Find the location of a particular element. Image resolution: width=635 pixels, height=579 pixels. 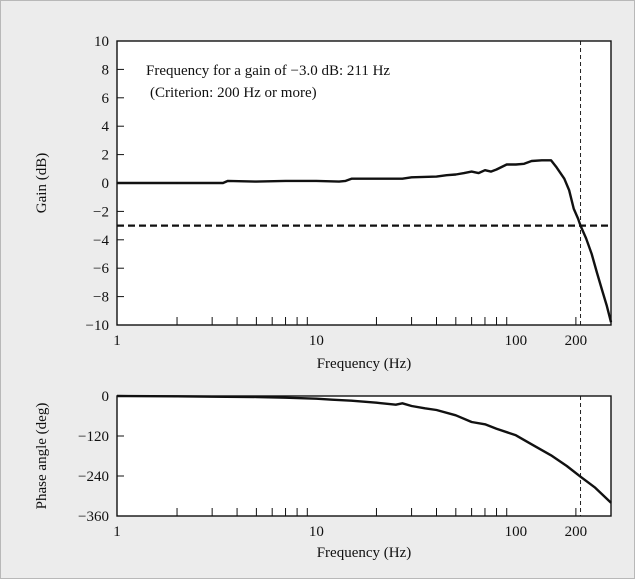

y-axis-title: Phase angle (deg) is located at coordinates (42, 456).